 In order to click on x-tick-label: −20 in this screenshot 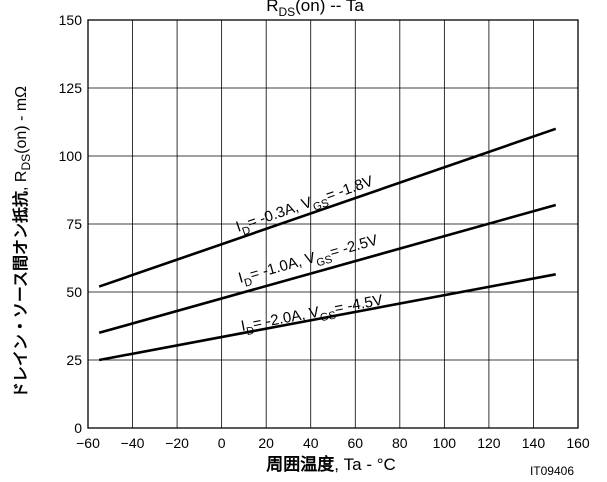, I will do `click(177, 443)`.